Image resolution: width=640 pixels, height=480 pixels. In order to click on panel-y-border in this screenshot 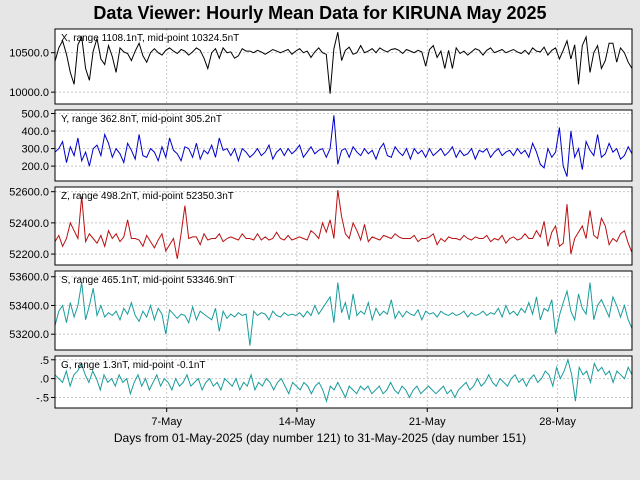, I will do `click(343, 145)`.